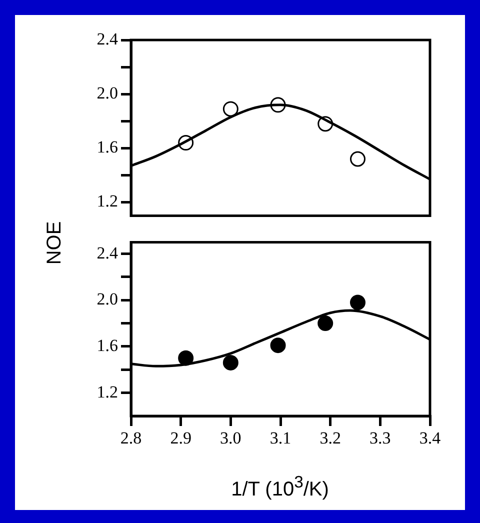 The image size is (480, 523). I want to click on x-tick-label: 2.9, so click(181, 438).